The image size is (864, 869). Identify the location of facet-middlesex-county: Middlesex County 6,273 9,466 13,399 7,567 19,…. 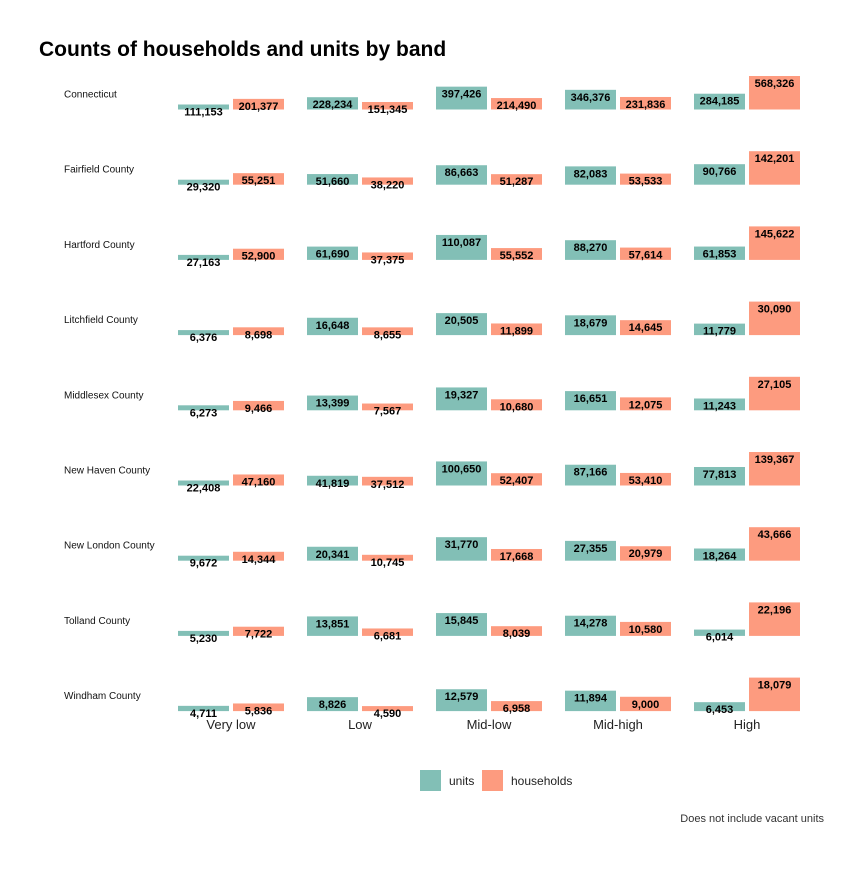
(432, 397).